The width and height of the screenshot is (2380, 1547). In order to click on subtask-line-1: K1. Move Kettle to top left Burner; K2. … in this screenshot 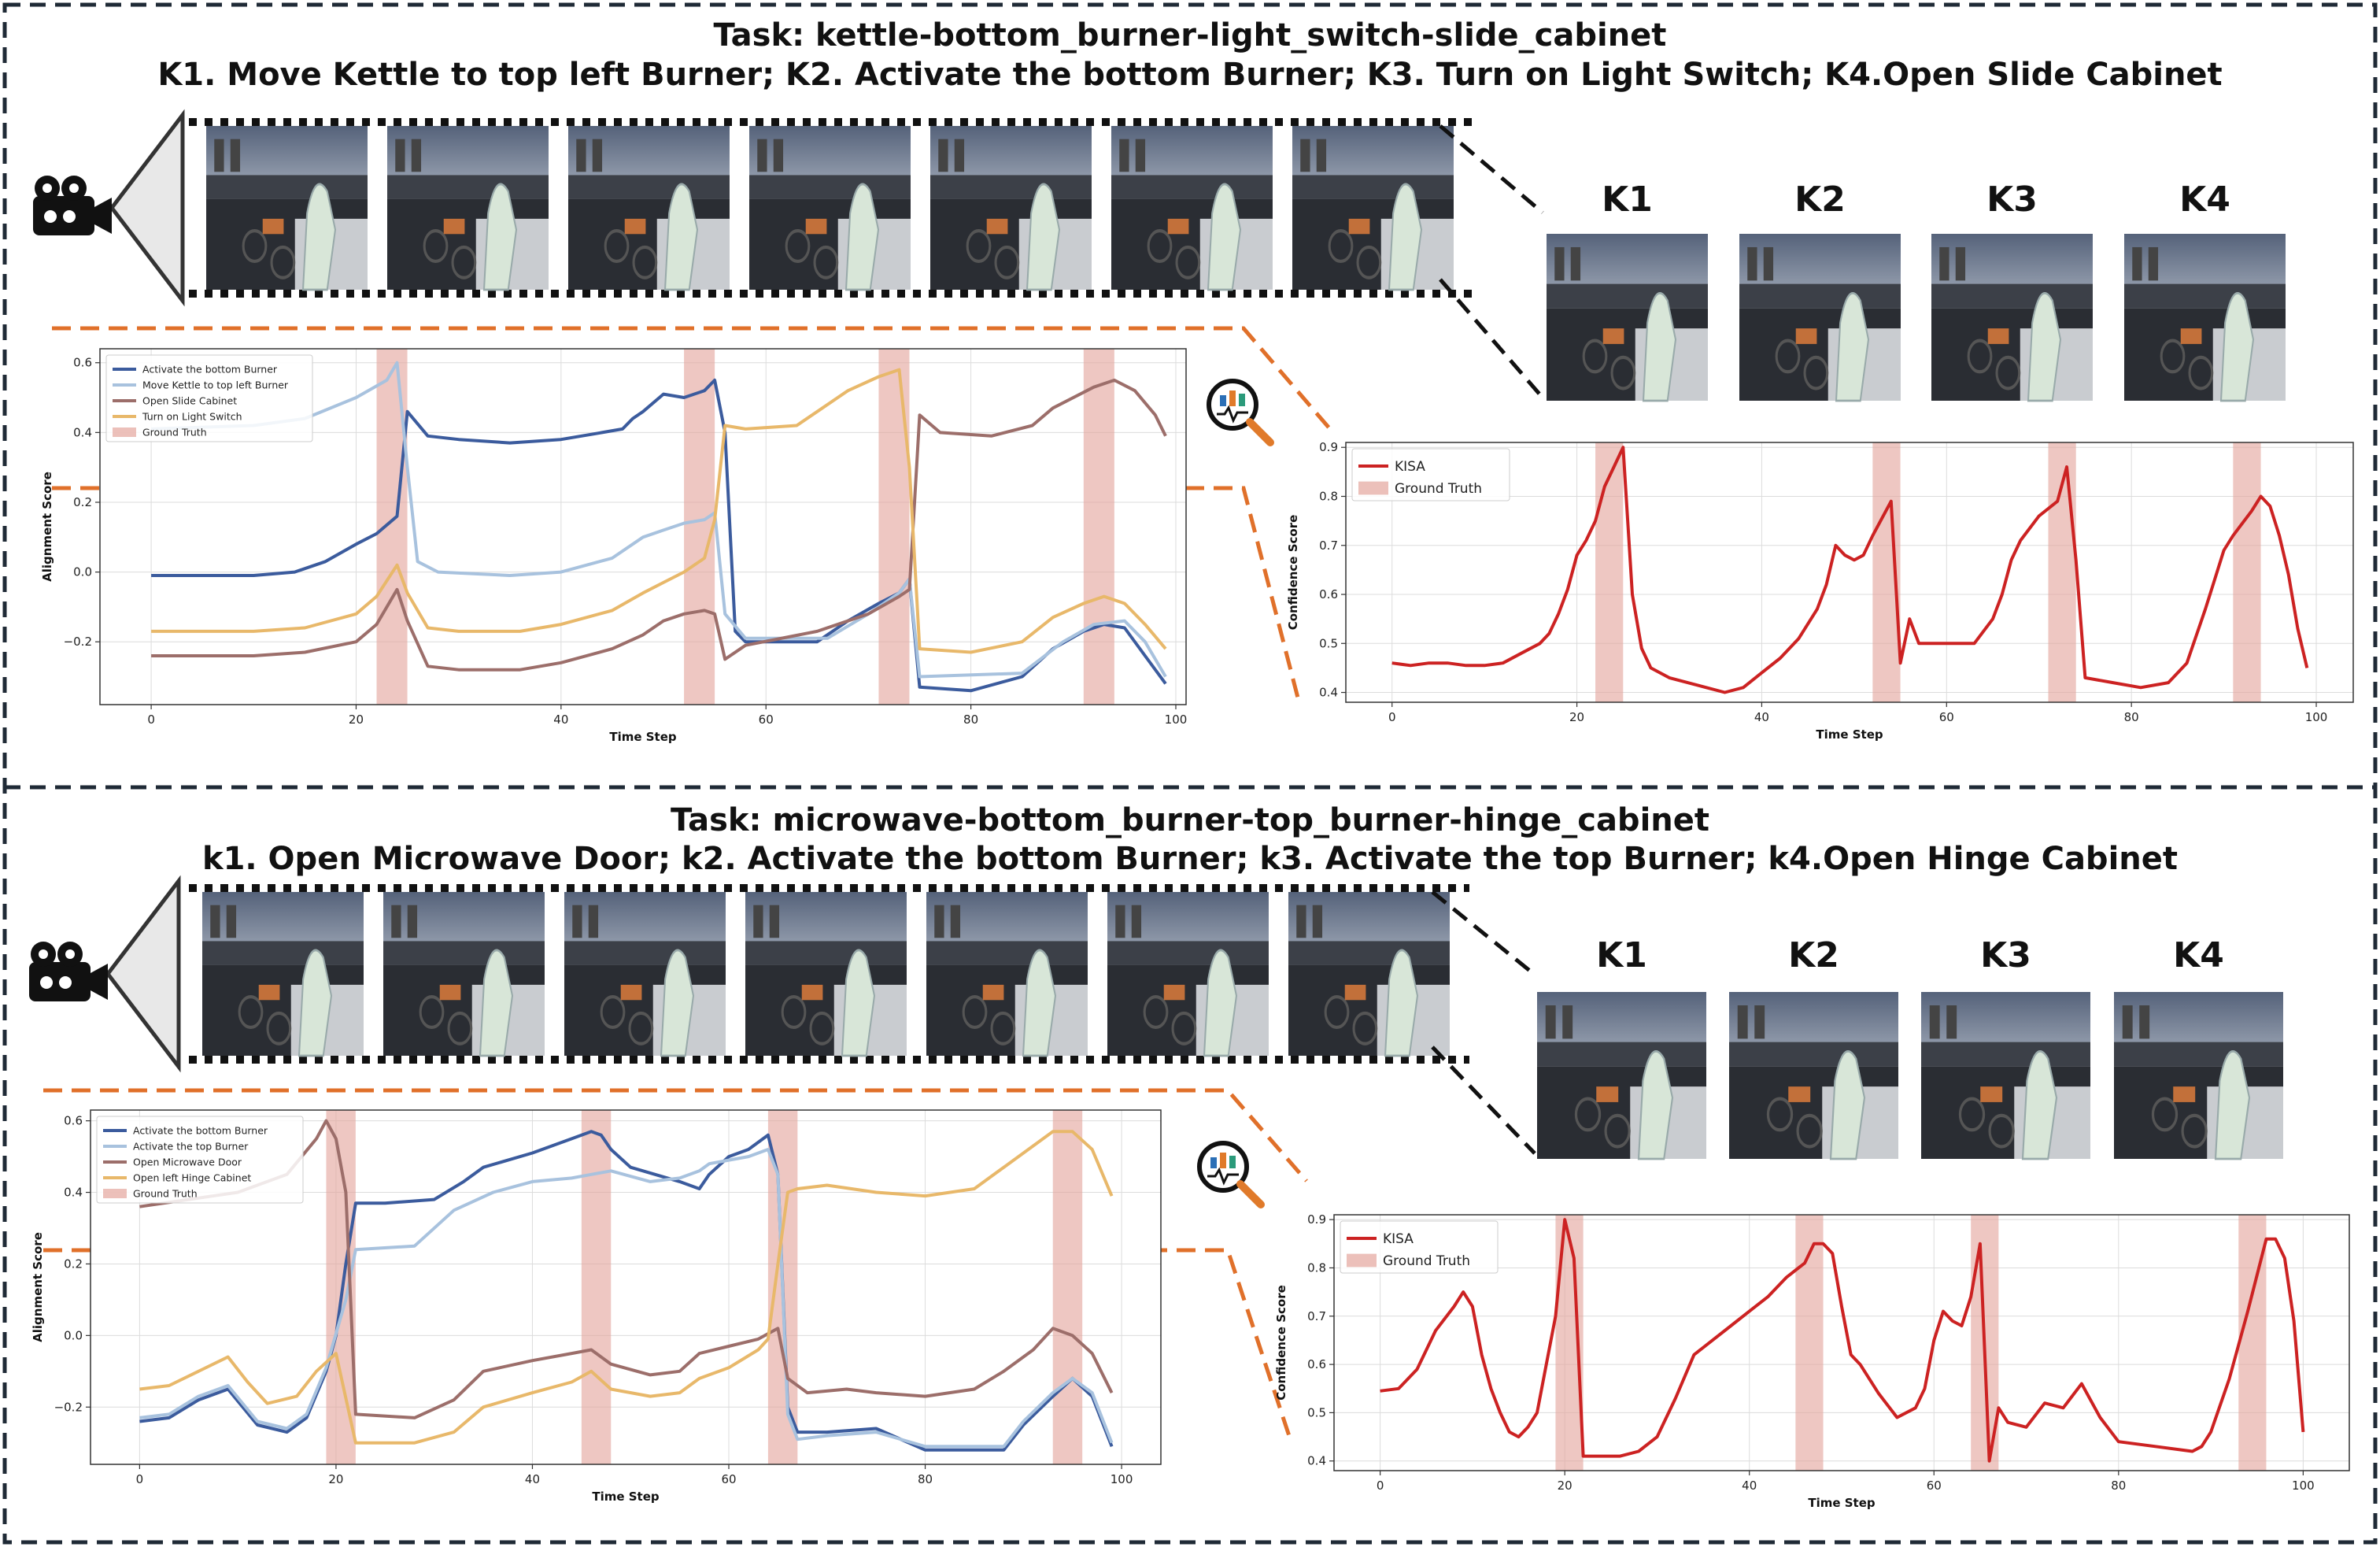, I will do `click(1189, 75)`.